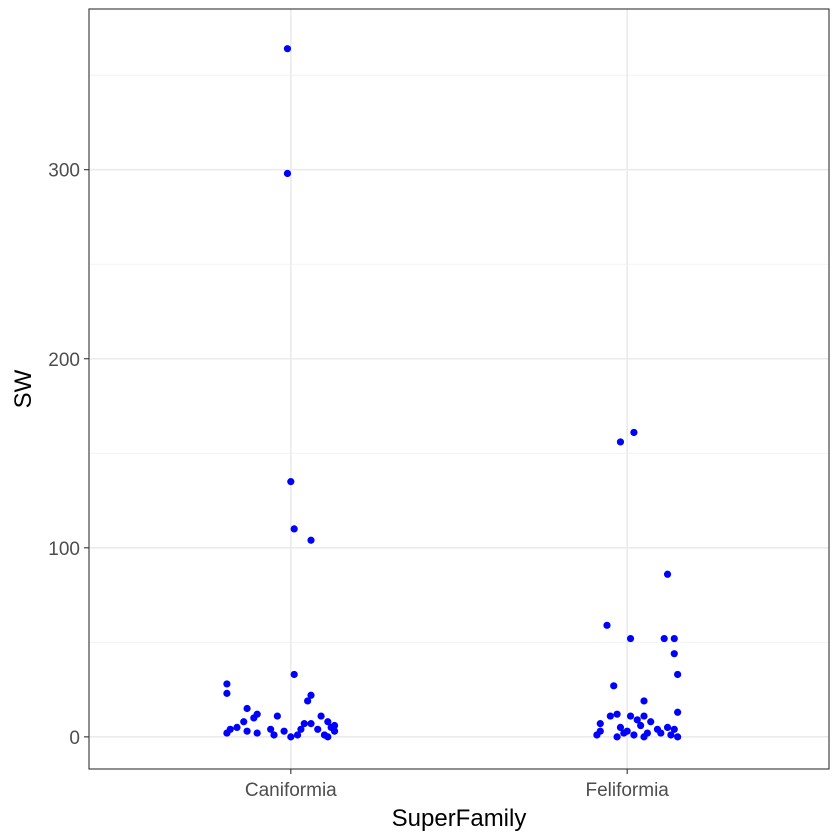  I want to click on x-axis-title: SuperFamily, so click(459, 818).